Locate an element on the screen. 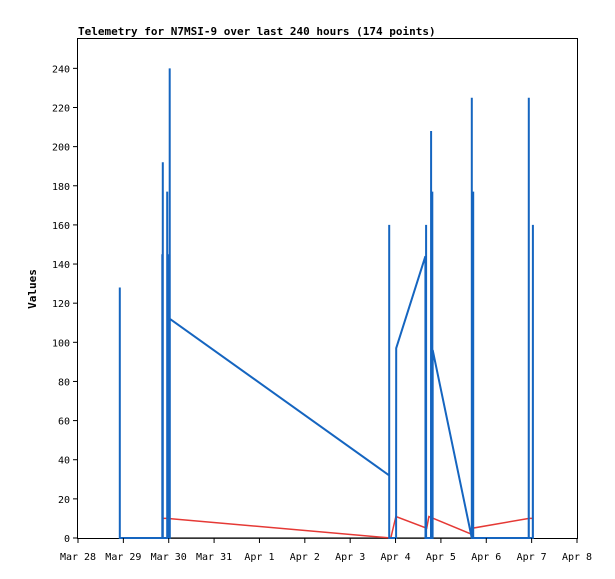 This screenshot has width=615, height=579. y-tick-label: 100 is located at coordinates (61, 343).